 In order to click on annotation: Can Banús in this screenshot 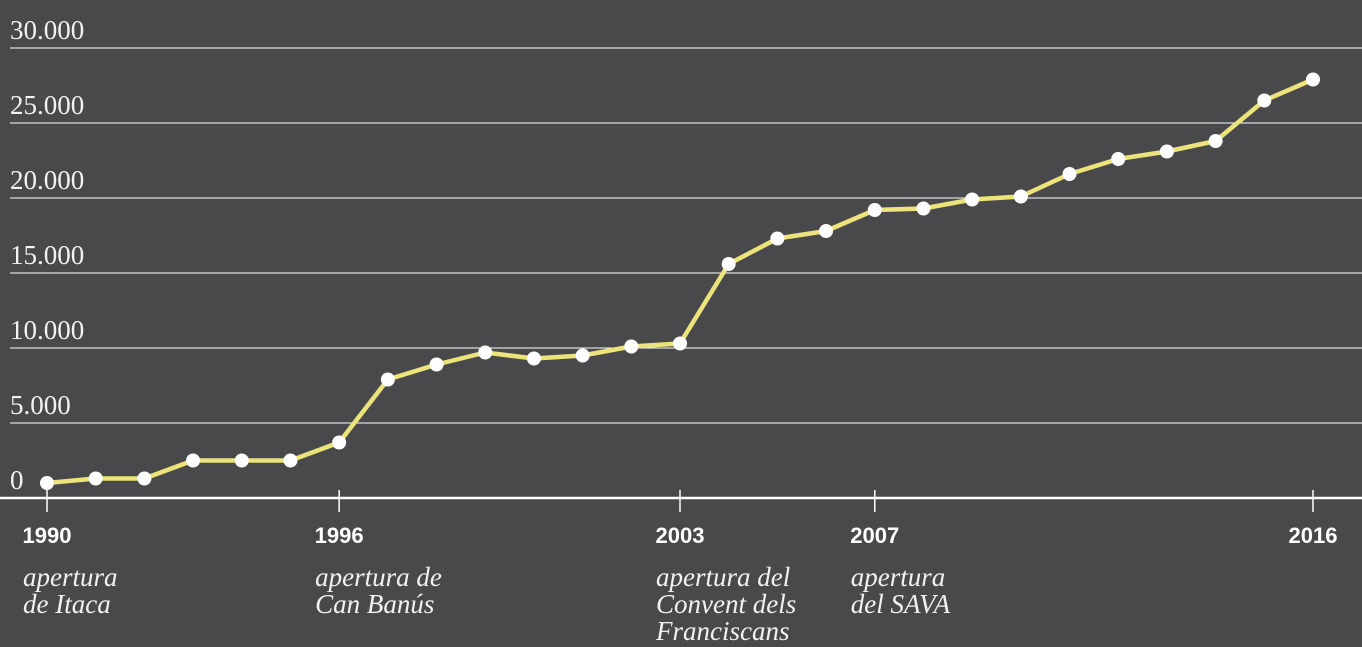, I will do `click(374, 604)`.